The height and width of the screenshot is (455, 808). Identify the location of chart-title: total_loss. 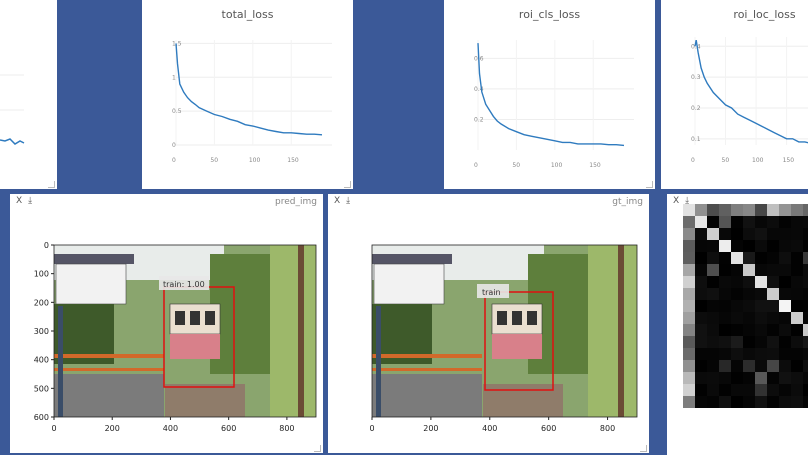
(247, 14).